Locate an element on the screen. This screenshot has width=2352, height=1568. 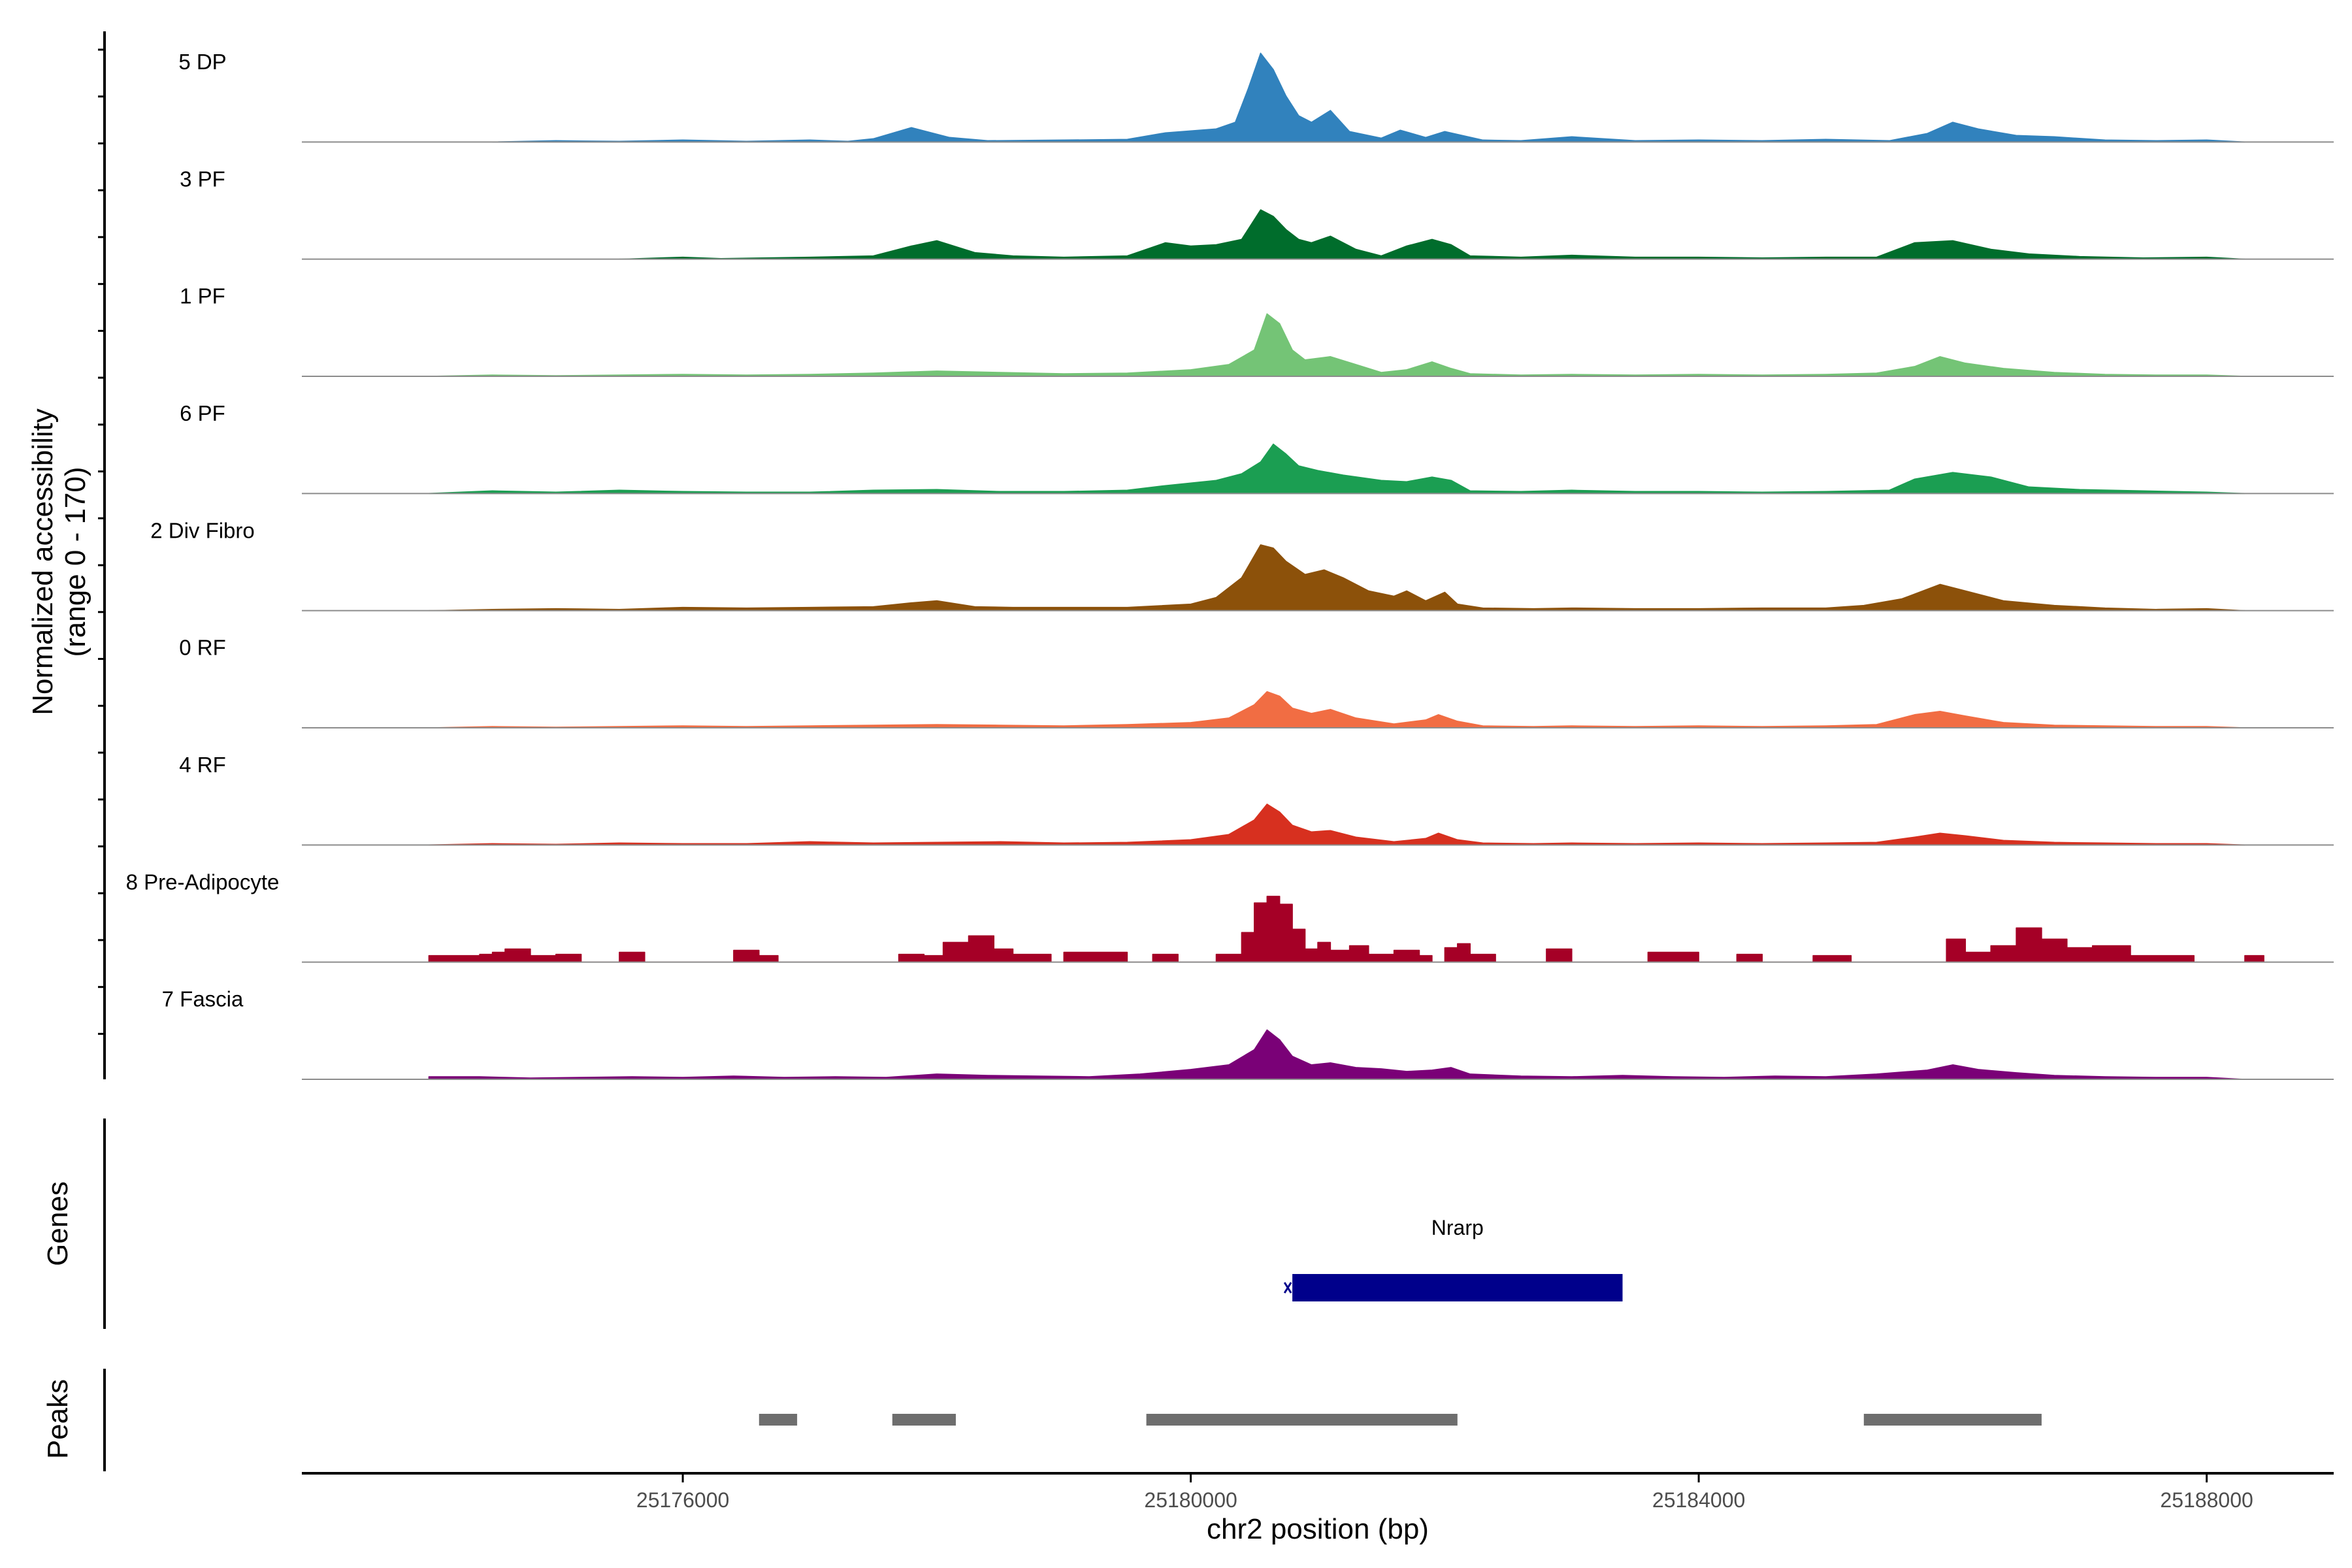
track-label-7-fascia: 7 Fascia is located at coordinates (203, 999).